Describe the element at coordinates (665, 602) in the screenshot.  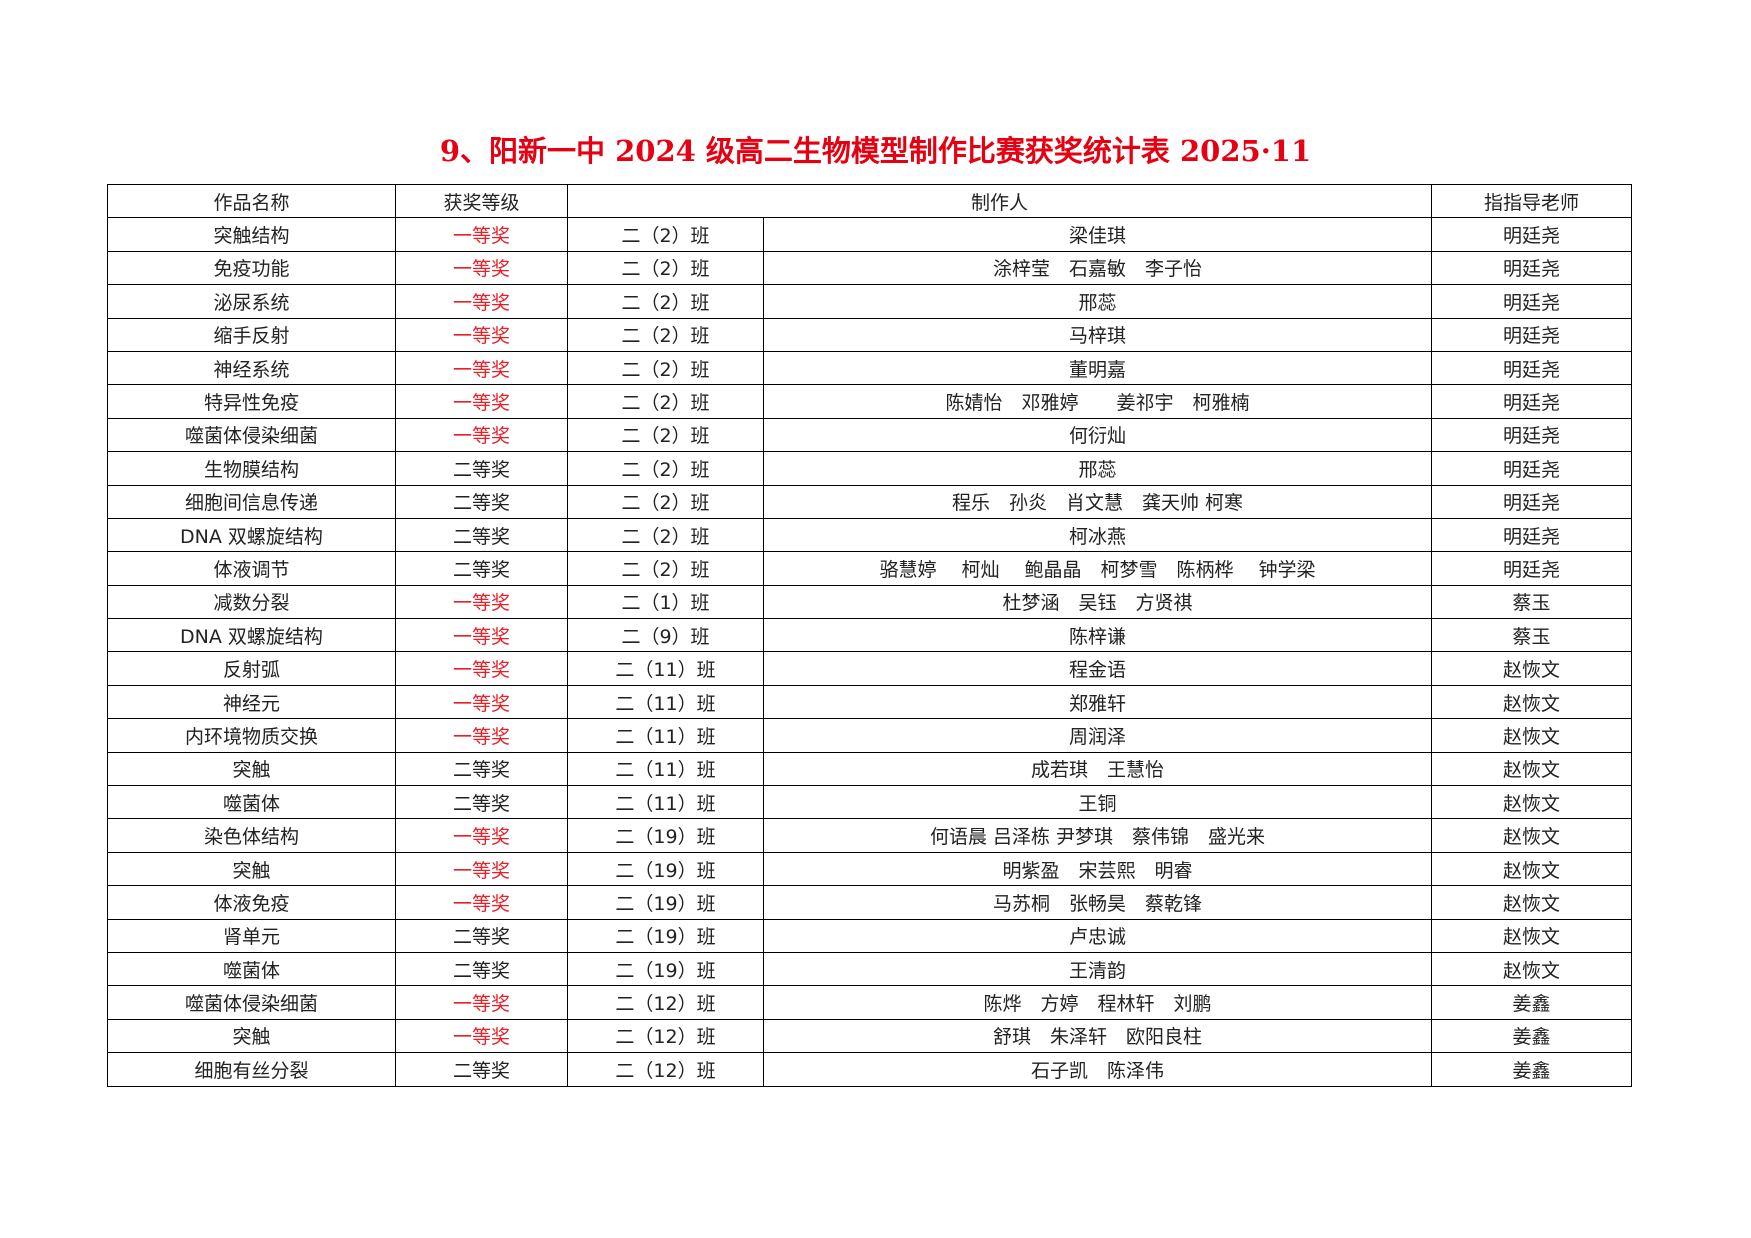
I see `class-cell: 二（1）班` at that location.